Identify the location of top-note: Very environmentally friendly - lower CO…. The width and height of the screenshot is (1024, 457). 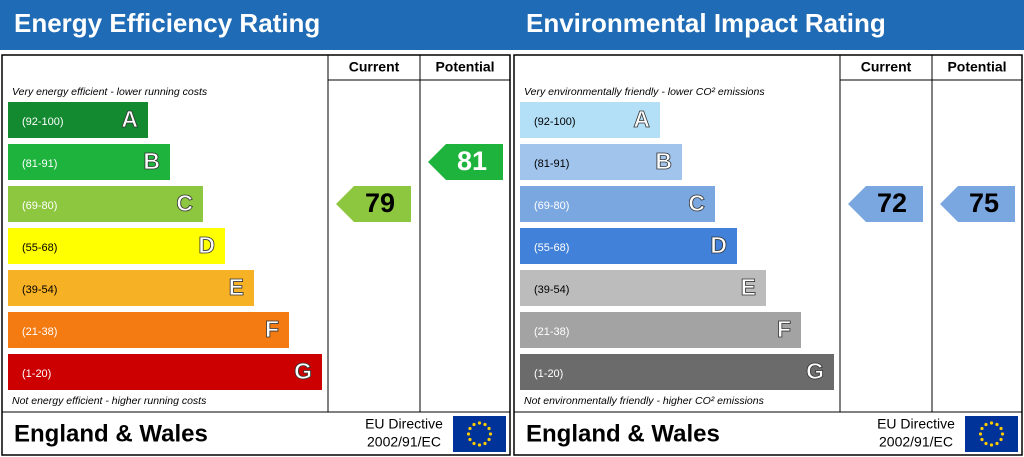
(644, 92).